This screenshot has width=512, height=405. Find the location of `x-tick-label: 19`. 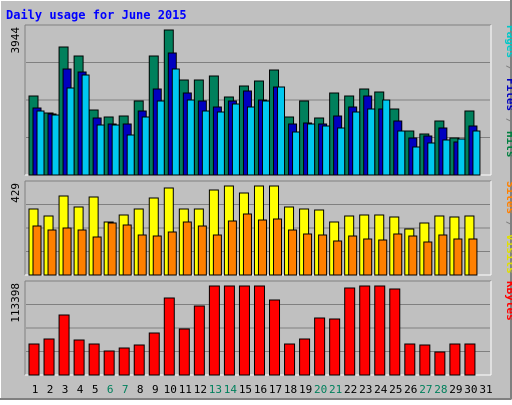

x-tick-label: 19 is located at coordinates (305, 389).